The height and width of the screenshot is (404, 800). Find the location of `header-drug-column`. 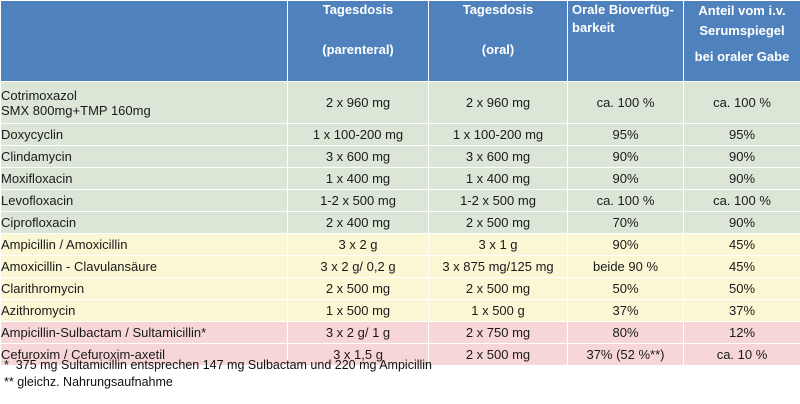

header-drug-column is located at coordinates (144, 41).